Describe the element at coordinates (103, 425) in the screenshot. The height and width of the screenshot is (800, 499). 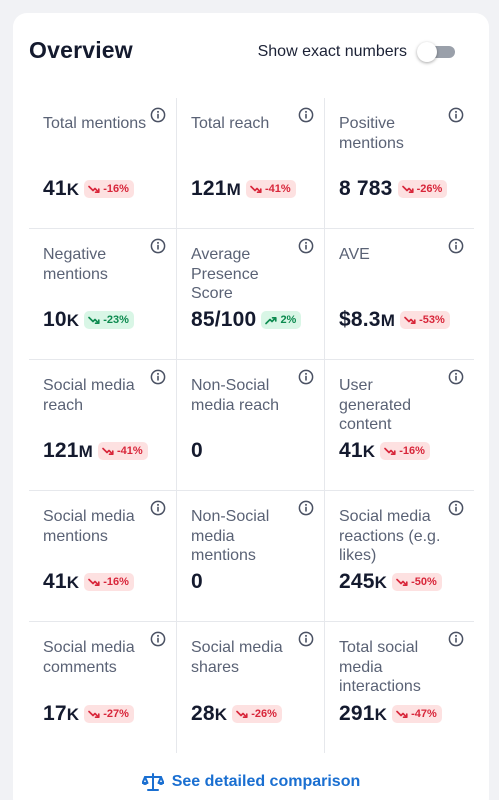
I see `metric-cell: Social media reach 121M -41%` at that location.